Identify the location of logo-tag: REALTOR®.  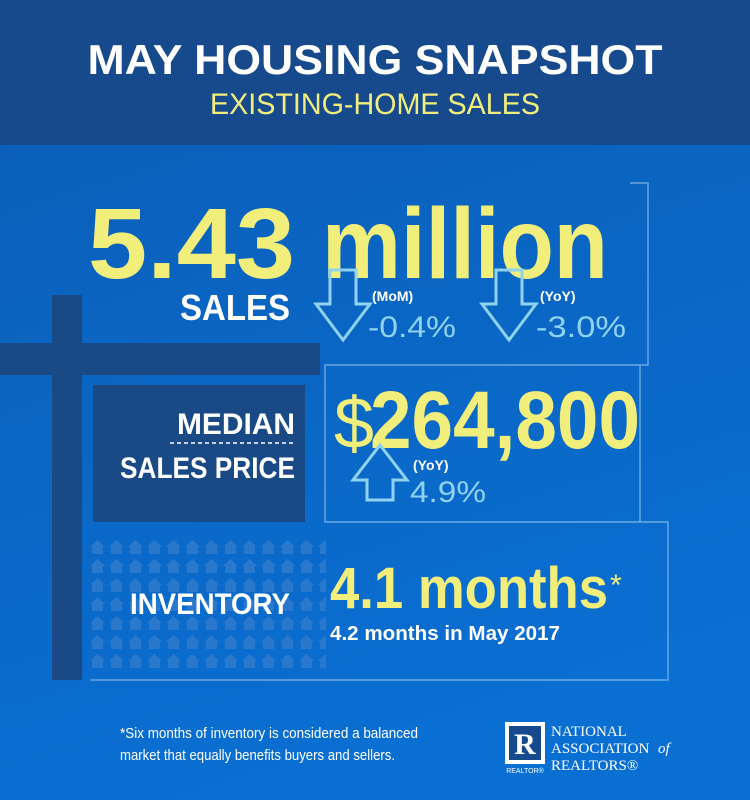
(525, 771).